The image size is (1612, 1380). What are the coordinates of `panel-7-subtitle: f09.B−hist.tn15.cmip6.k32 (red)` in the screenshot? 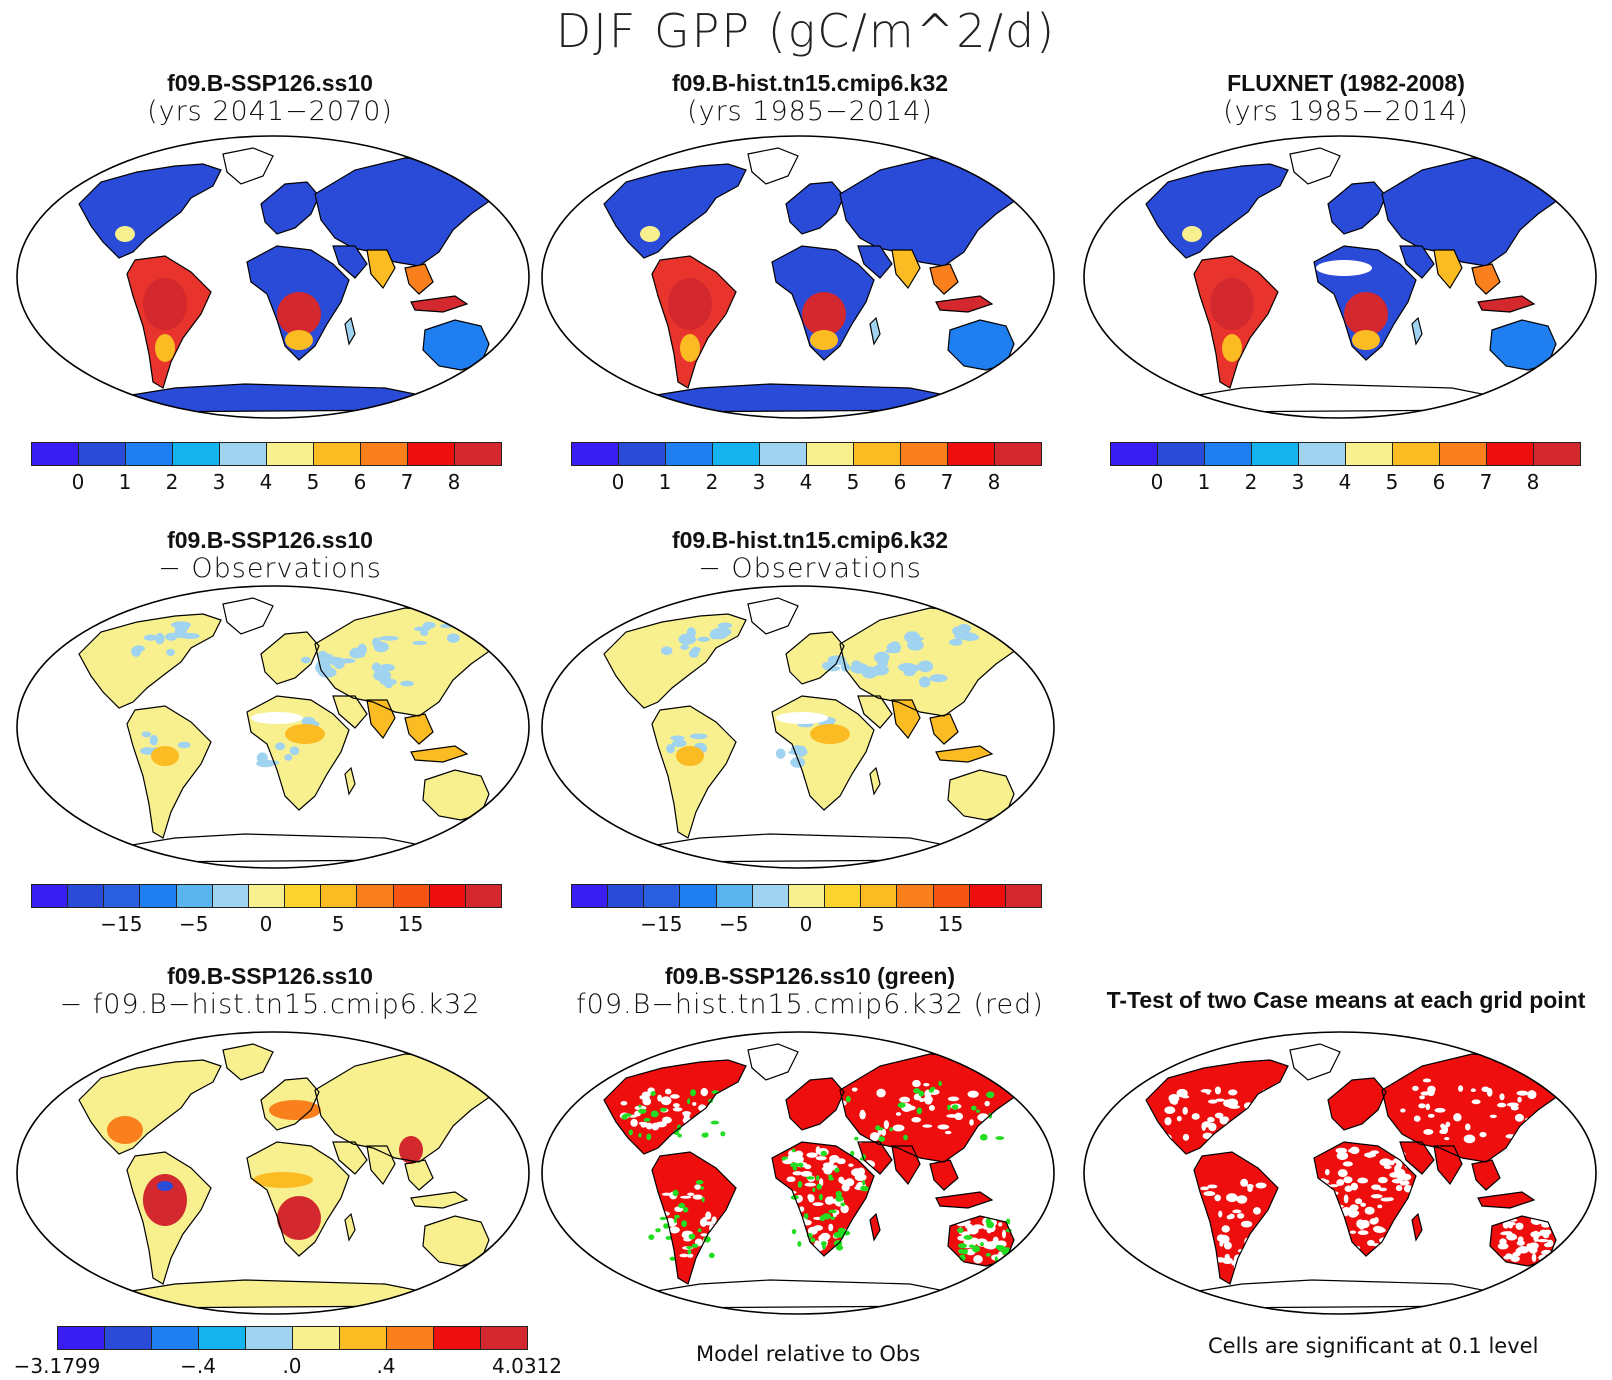 It's located at (810, 1005).